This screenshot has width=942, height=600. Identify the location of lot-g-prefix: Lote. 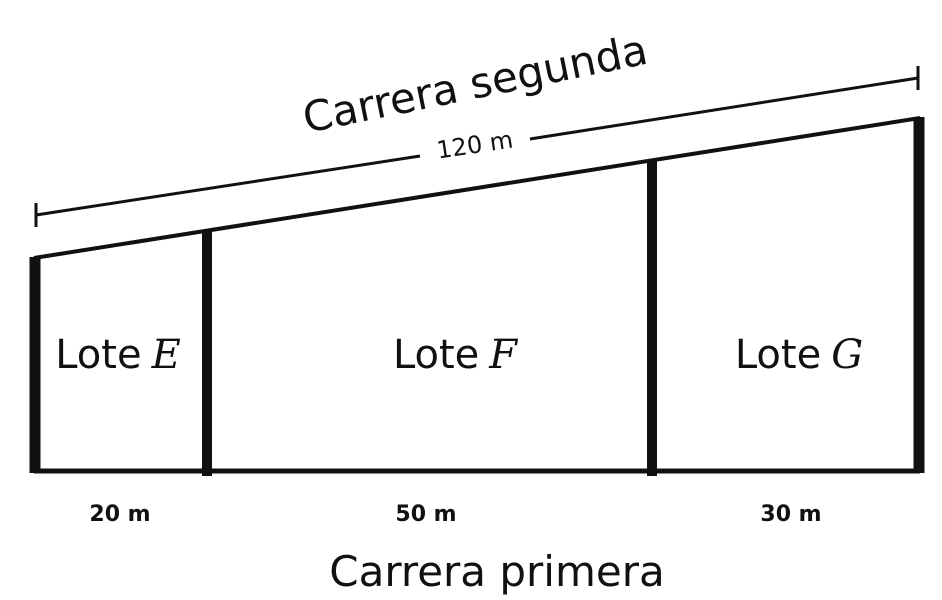
(778, 355).